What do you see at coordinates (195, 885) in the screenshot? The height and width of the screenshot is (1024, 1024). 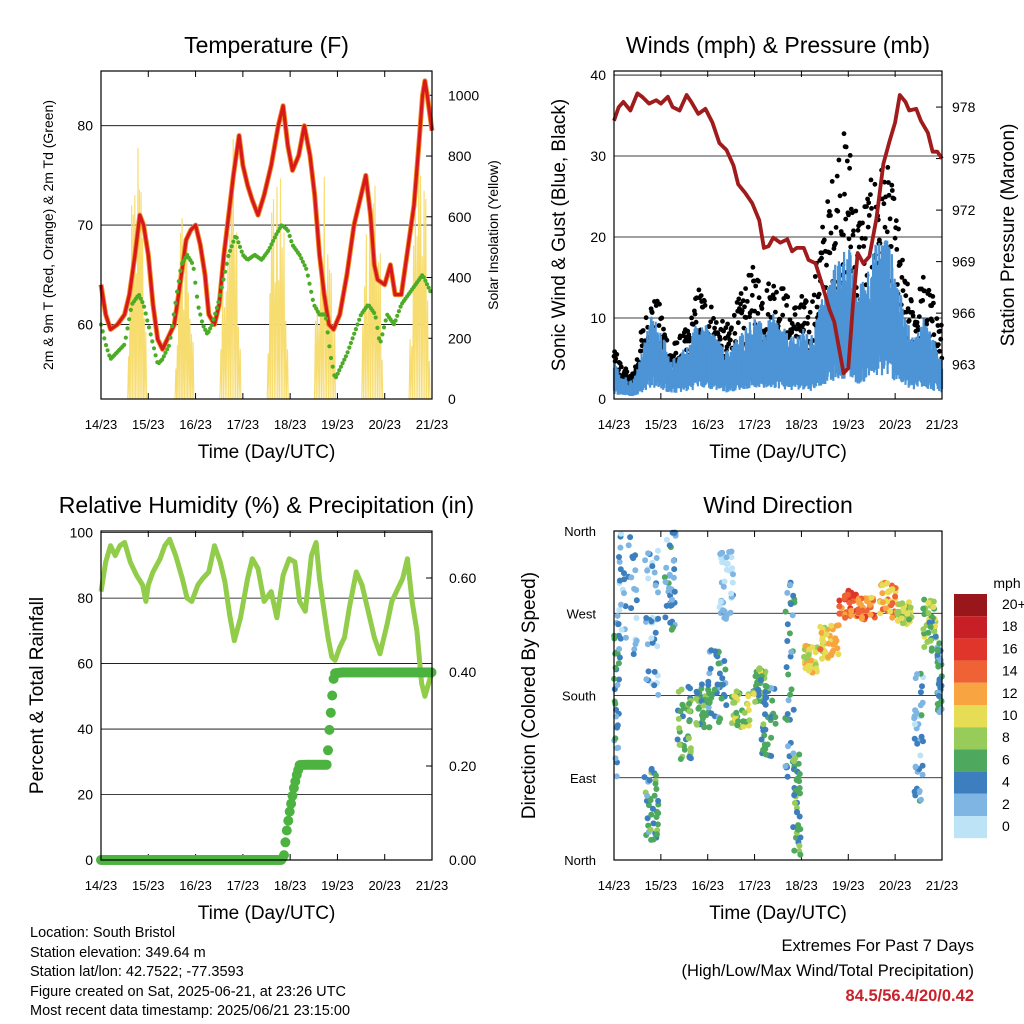 I see `humidity-xtick-label: 16/23` at bounding box center [195, 885].